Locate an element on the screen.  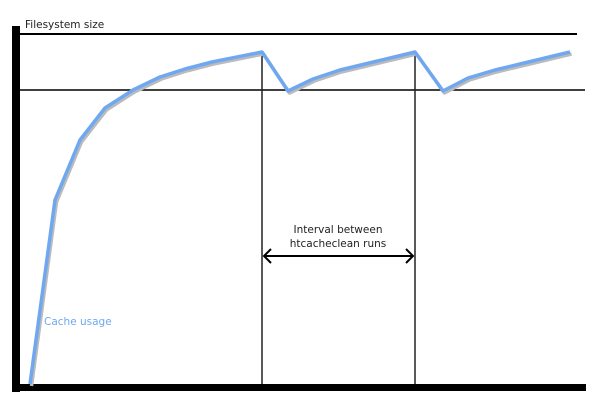
interval-label-line-1: Interval between is located at coordinates (338, 230).